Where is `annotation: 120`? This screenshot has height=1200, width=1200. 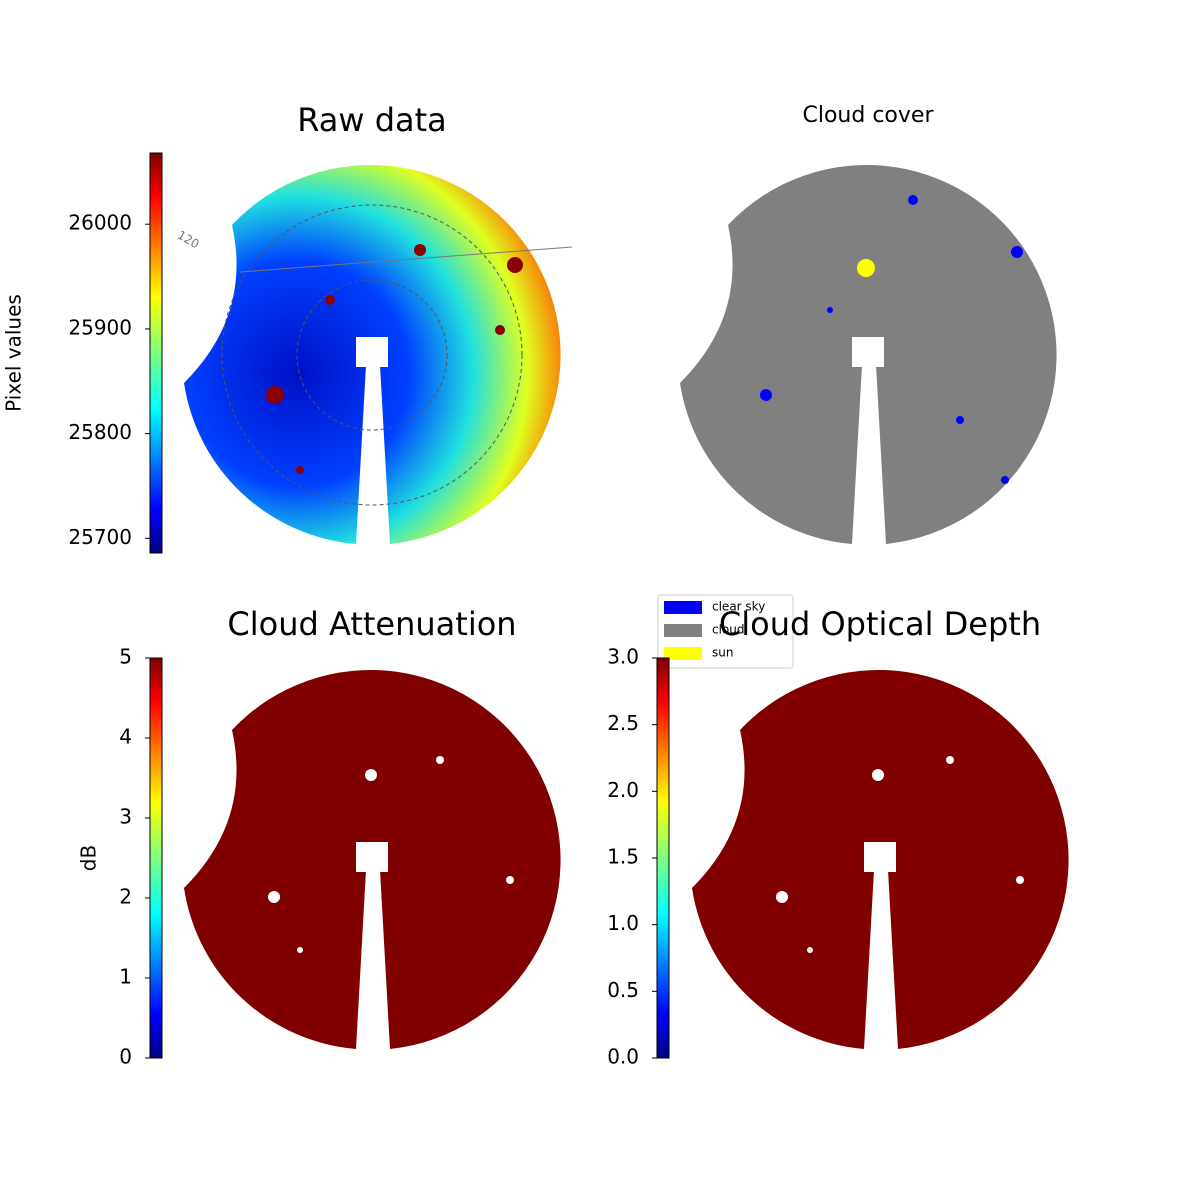 annotation: 120 is located at coordinates (188, 240).